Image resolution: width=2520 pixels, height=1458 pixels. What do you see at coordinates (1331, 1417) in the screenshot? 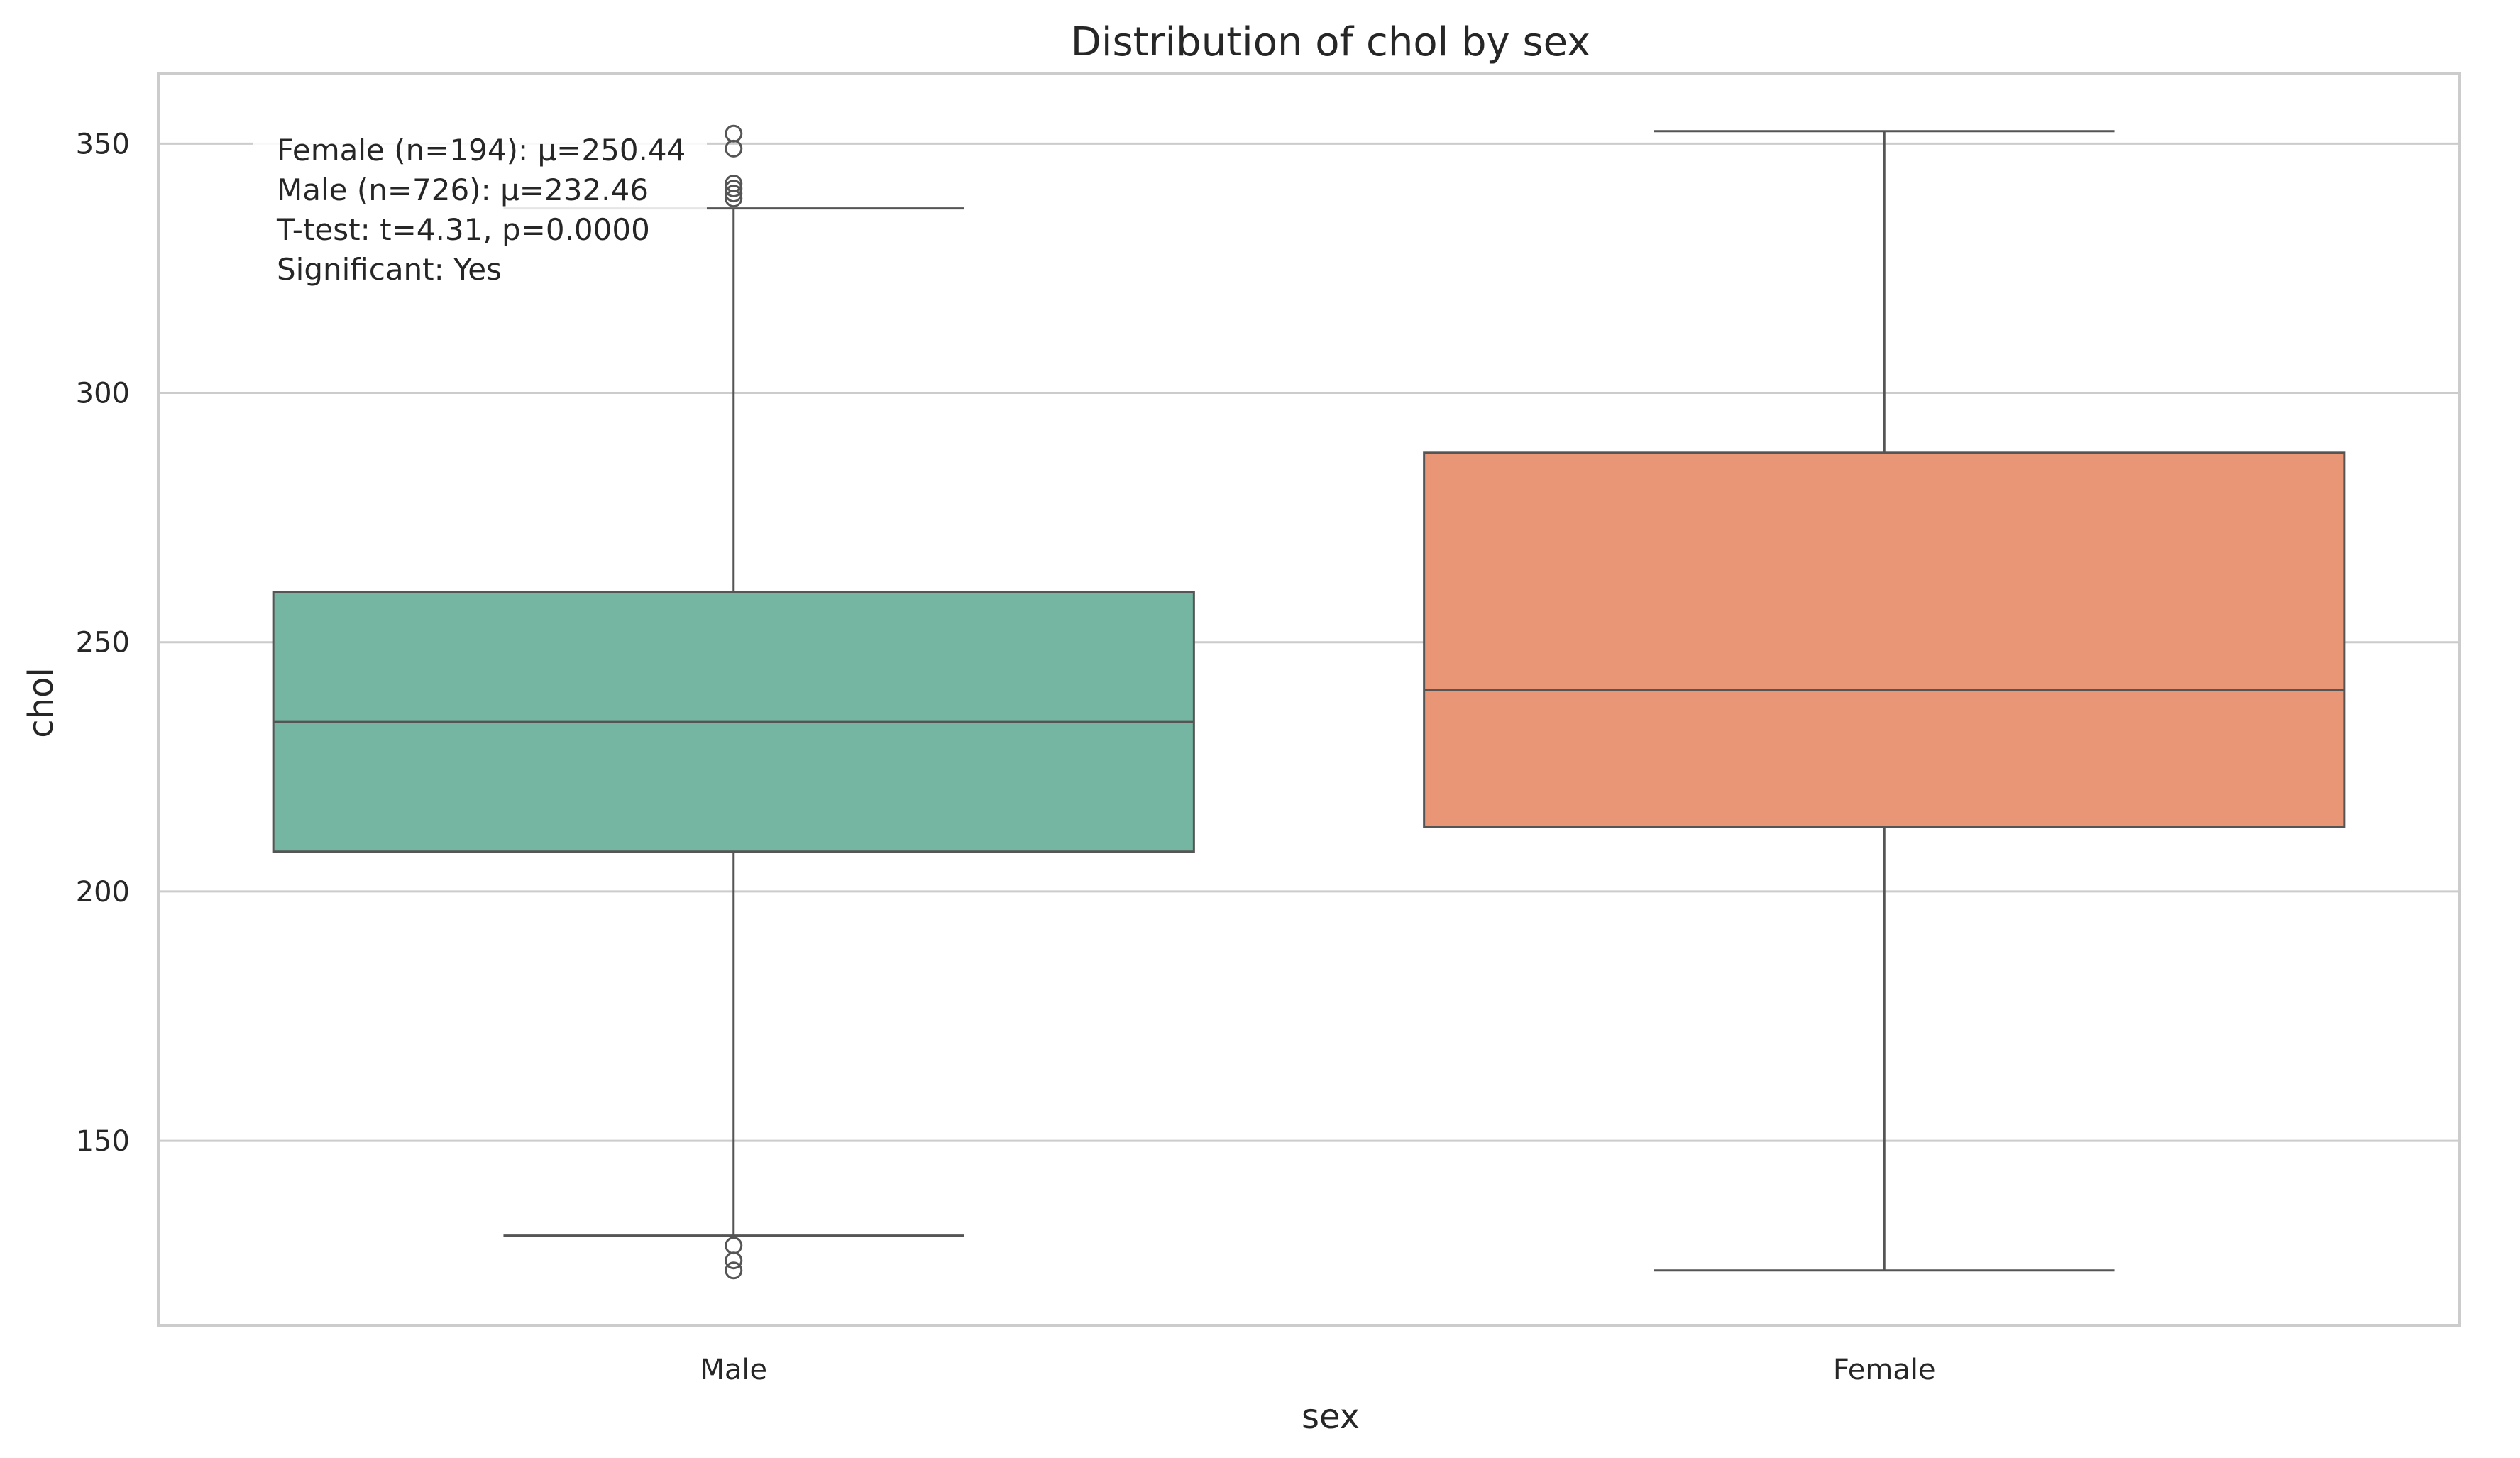
I see `x-axis-label: sex` at bounding box center [1331, 1417].